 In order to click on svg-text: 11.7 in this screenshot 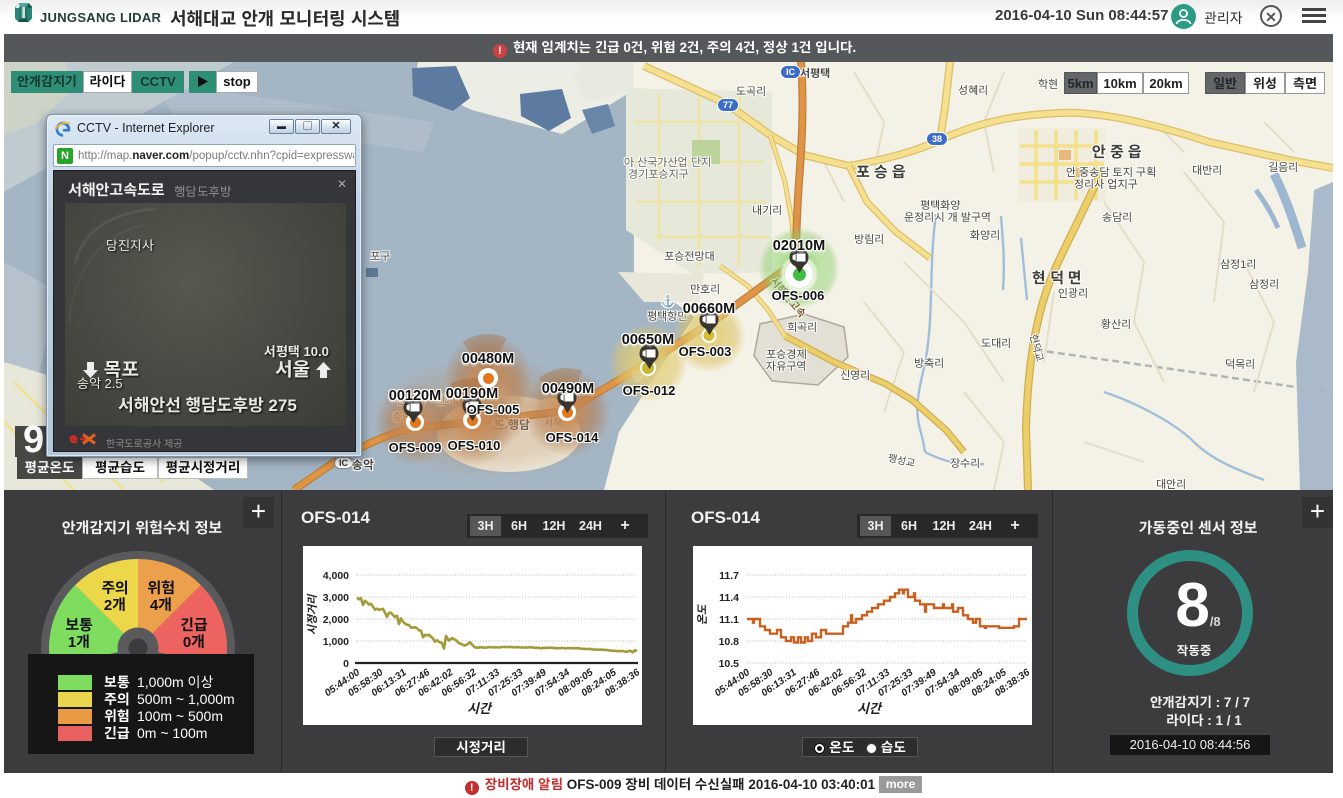, I will do `click(729, 576)`.